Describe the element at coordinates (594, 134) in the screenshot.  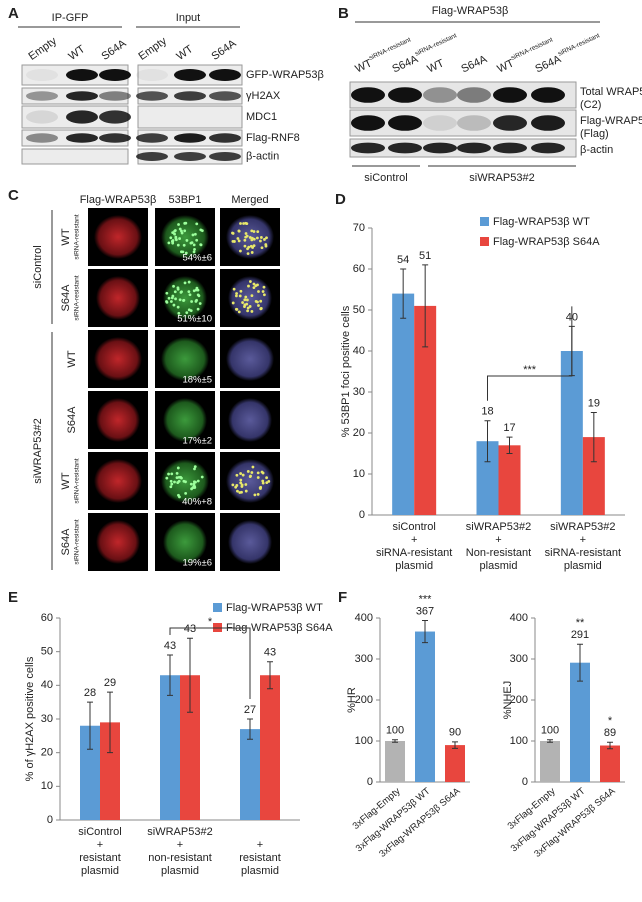
I see `row-label: (Flag)` at that location.